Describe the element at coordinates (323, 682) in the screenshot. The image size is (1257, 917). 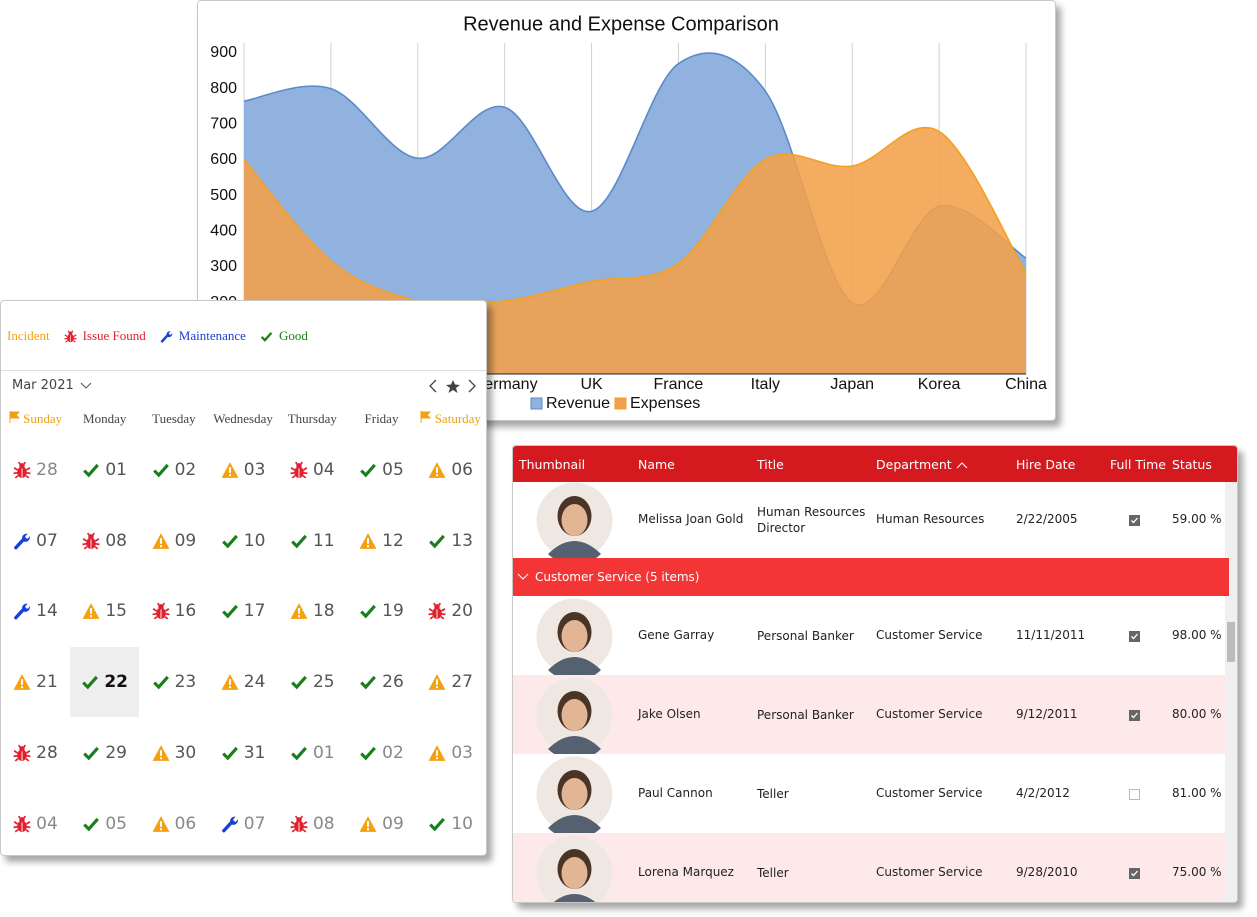
I see `day-number: 25` at that location.